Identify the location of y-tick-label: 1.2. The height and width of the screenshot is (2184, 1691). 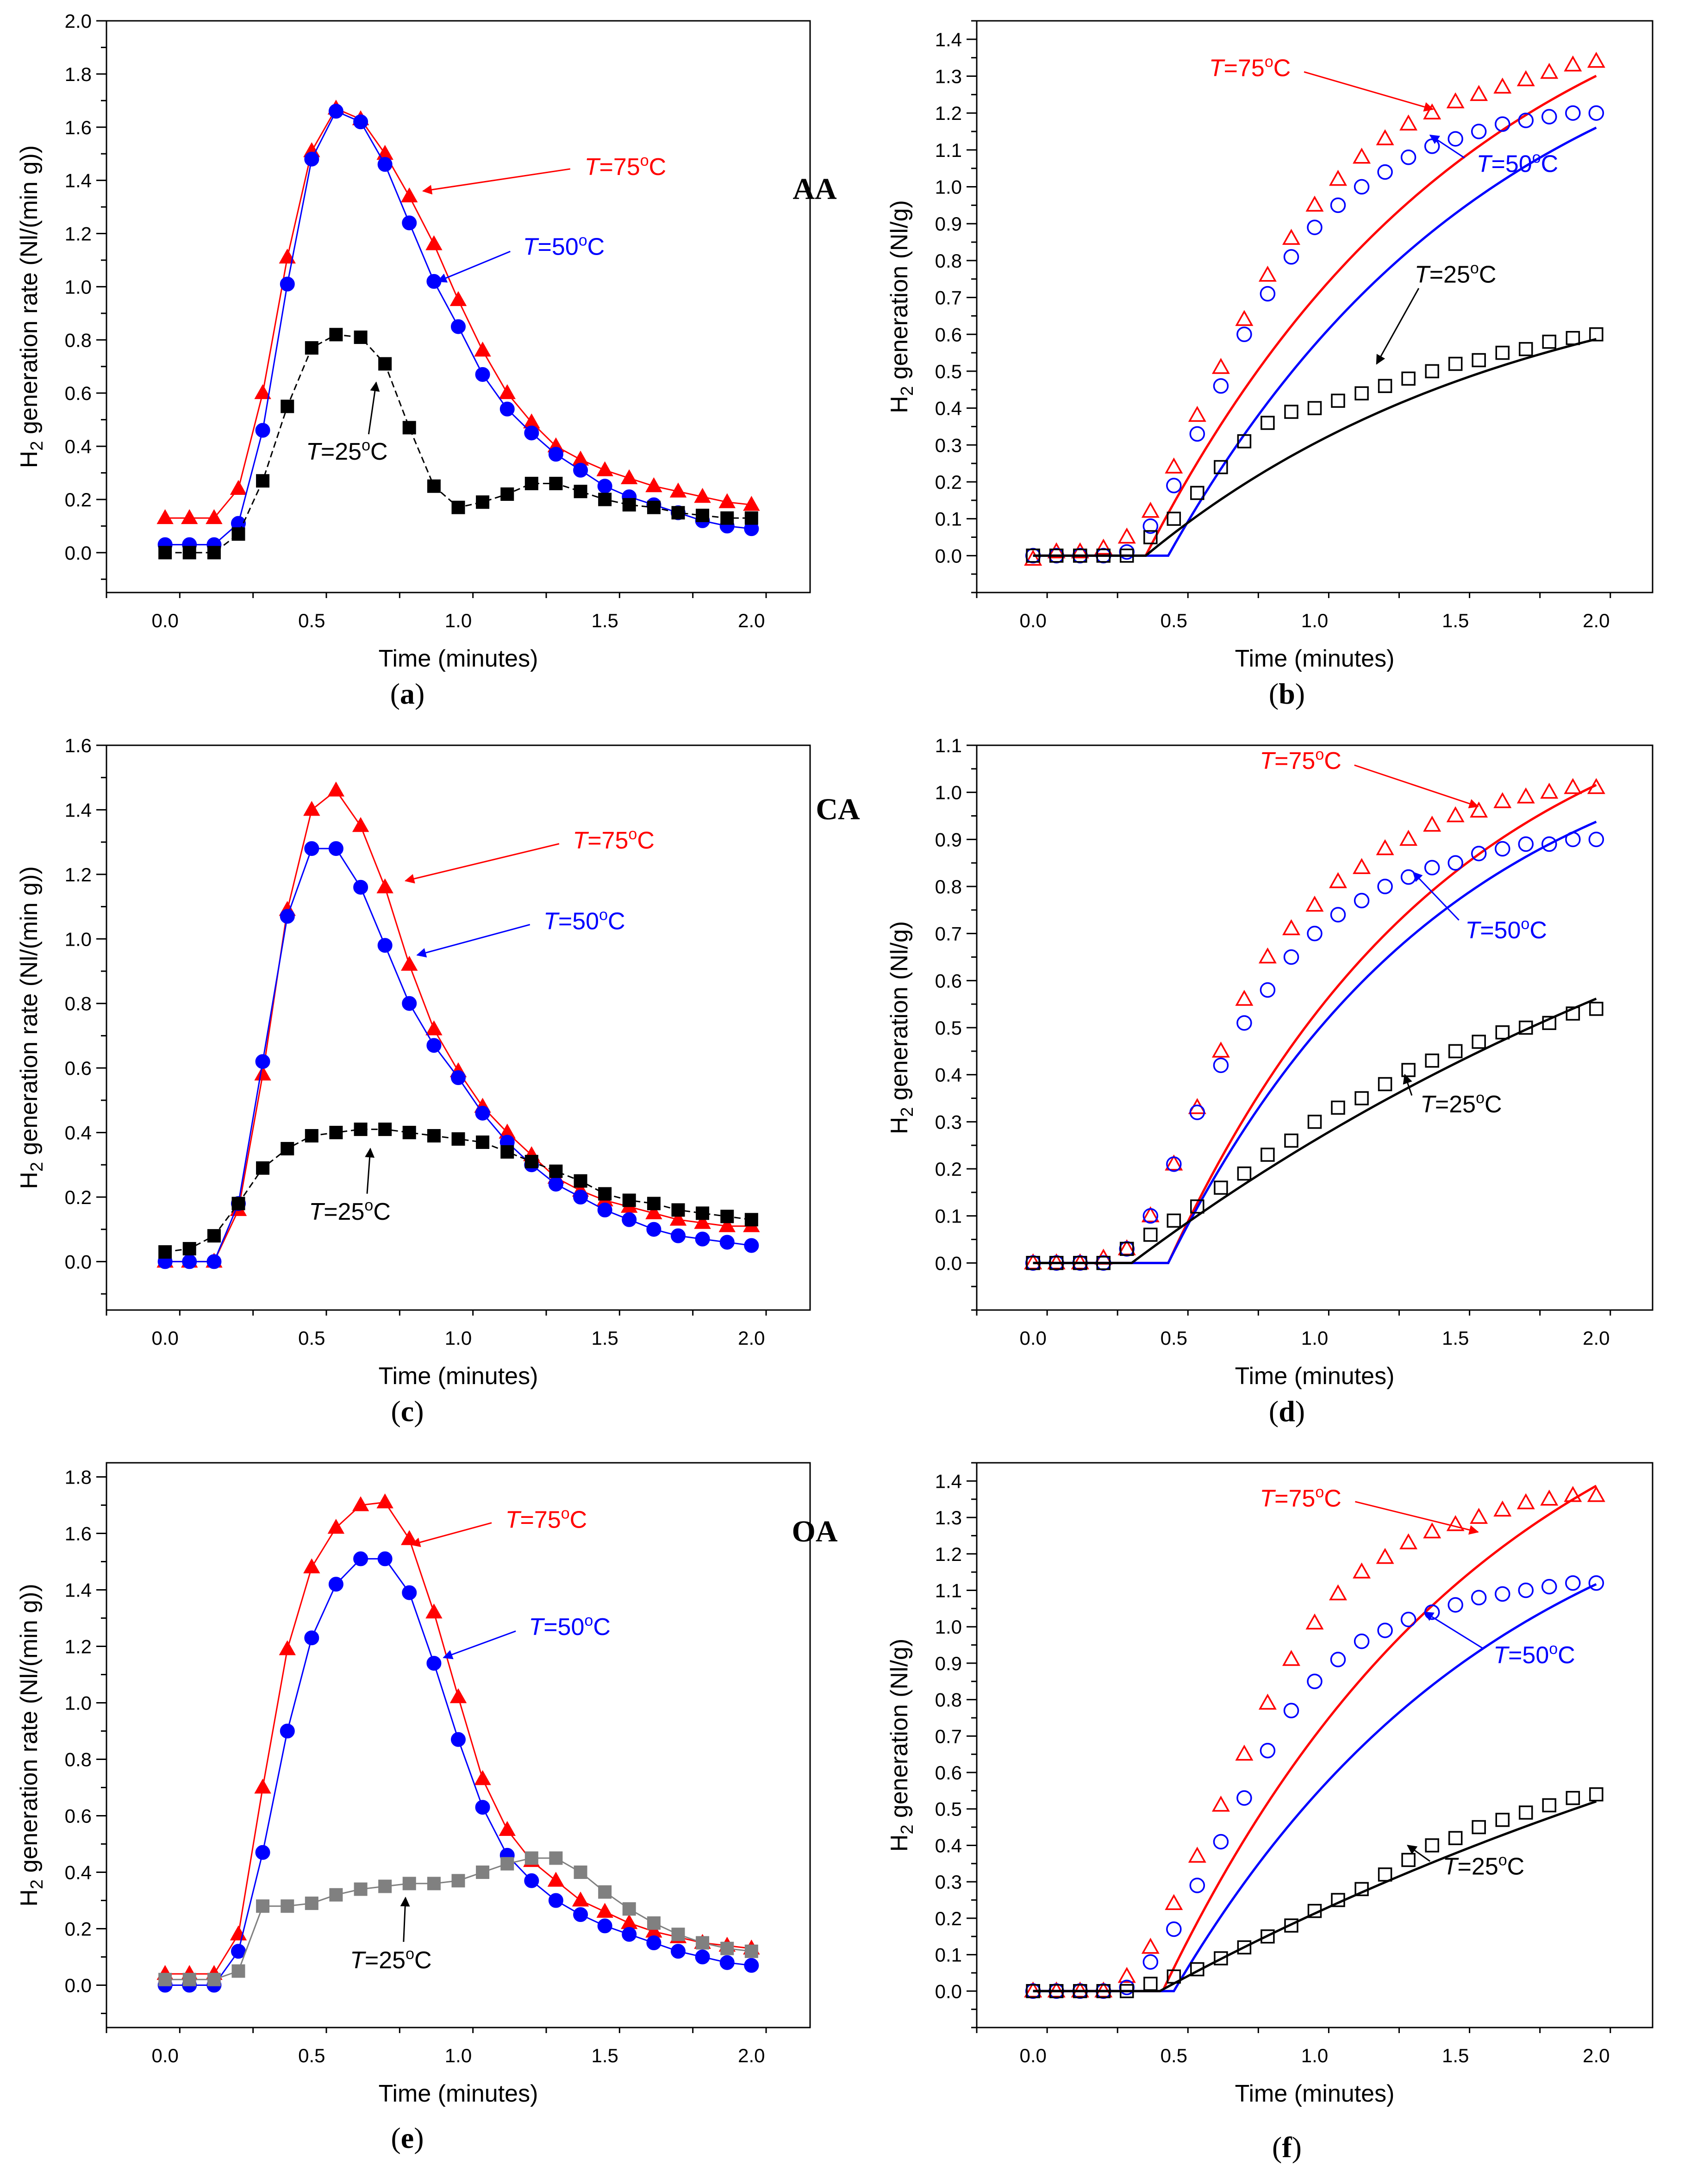
(78, 875).